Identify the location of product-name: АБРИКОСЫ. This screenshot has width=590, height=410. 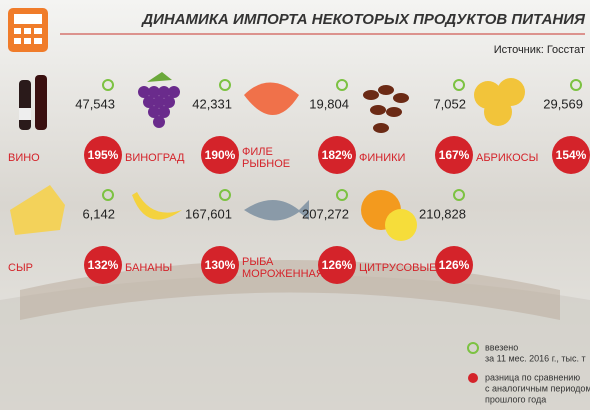
(507, 158).